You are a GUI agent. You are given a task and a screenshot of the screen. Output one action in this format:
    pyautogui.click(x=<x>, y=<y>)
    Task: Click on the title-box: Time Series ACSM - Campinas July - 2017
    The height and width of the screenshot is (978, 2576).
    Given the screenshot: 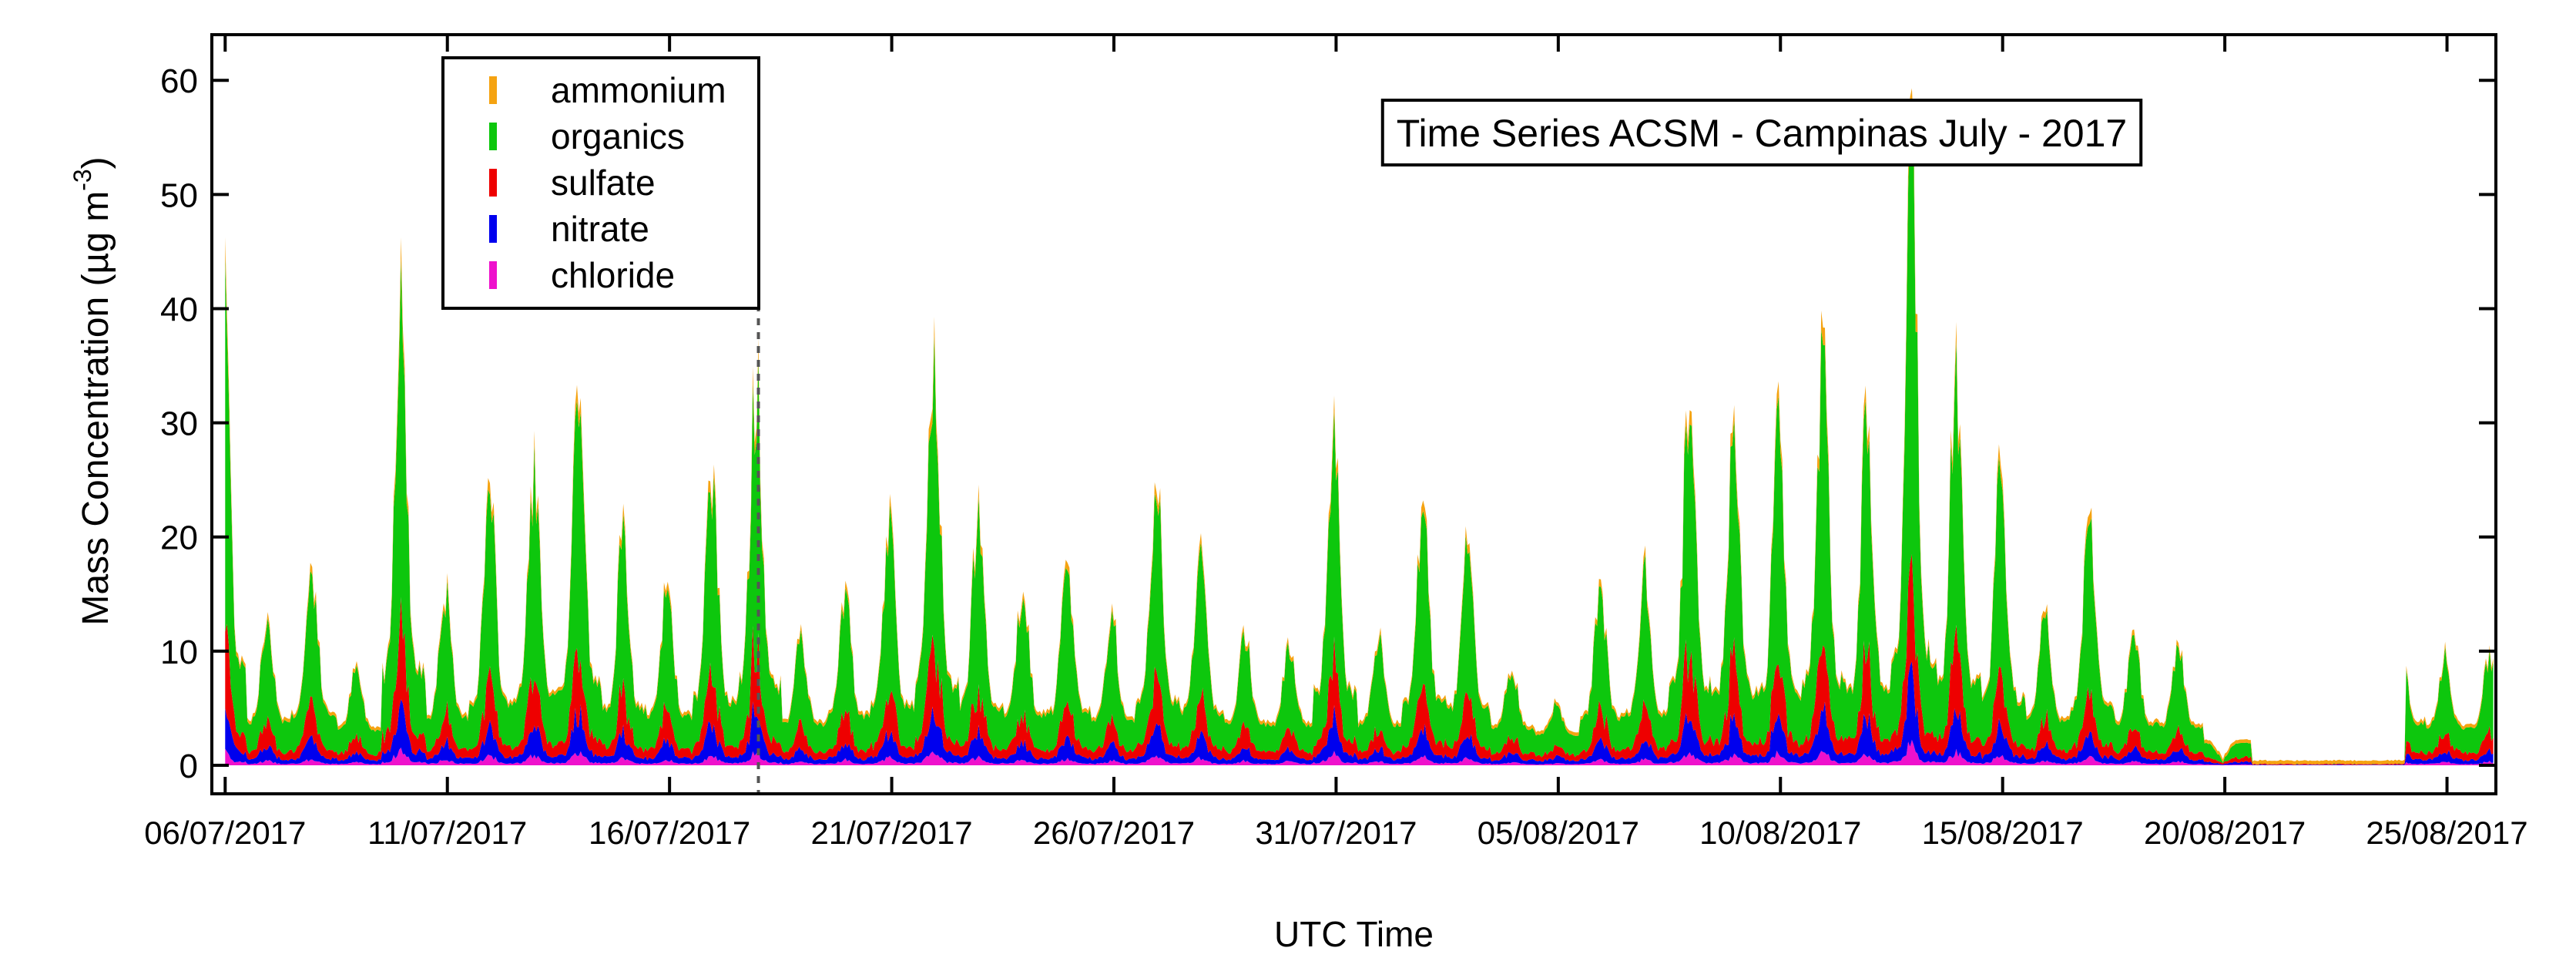 What is the action you would take?
    pyautogui.click(x=1761, y=133)
    